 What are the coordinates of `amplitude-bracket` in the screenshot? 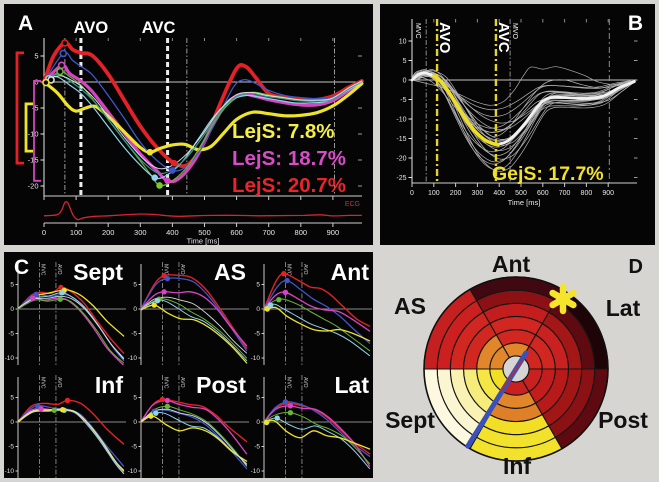 It's located at (37, 131).